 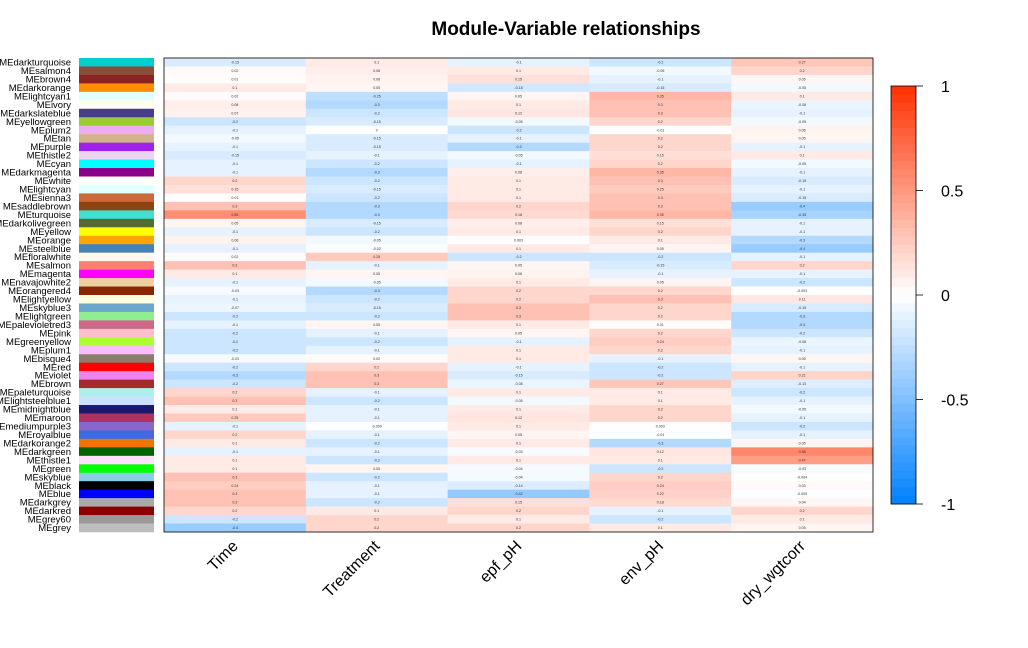 What do you see at coordinates (377, 96) in the screenshot?
I see `cell-value-label: -0.25` at bounding box center [377, 96].